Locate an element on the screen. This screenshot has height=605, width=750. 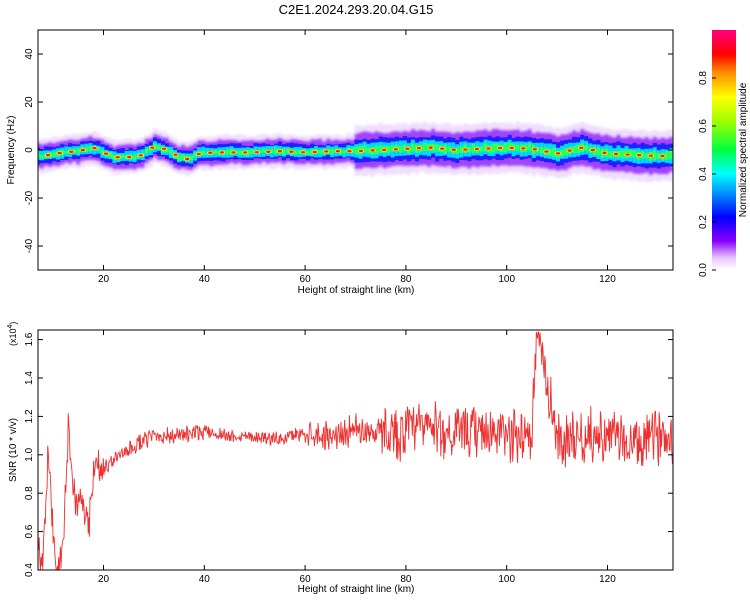
spectrogram-x-label: Height of straight line (km) is located at coordinates (356, 290).